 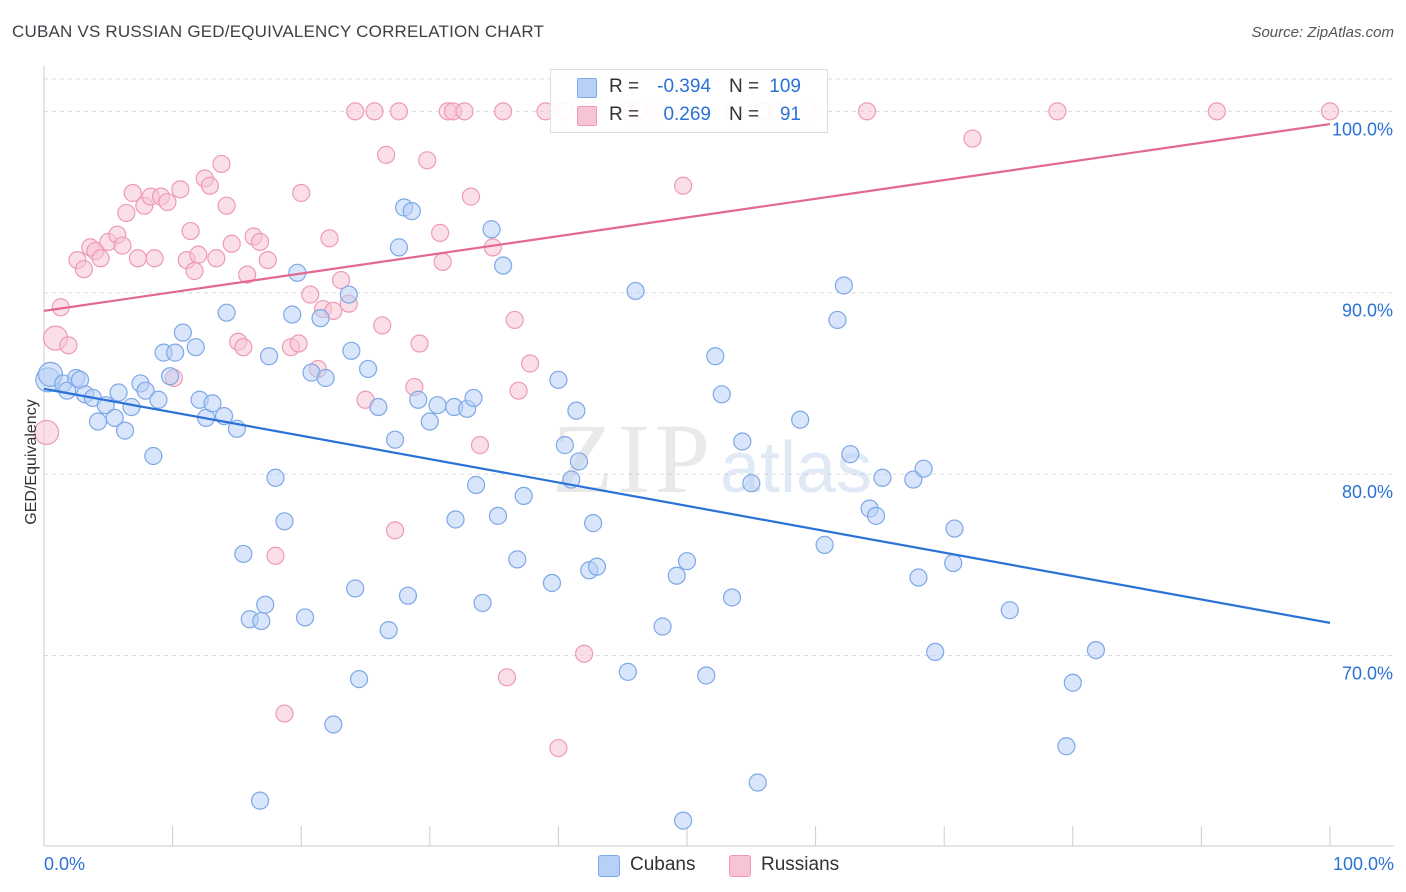 I want to click on y-axis-title: GED/Equivalency, so click(x=31, y=461).